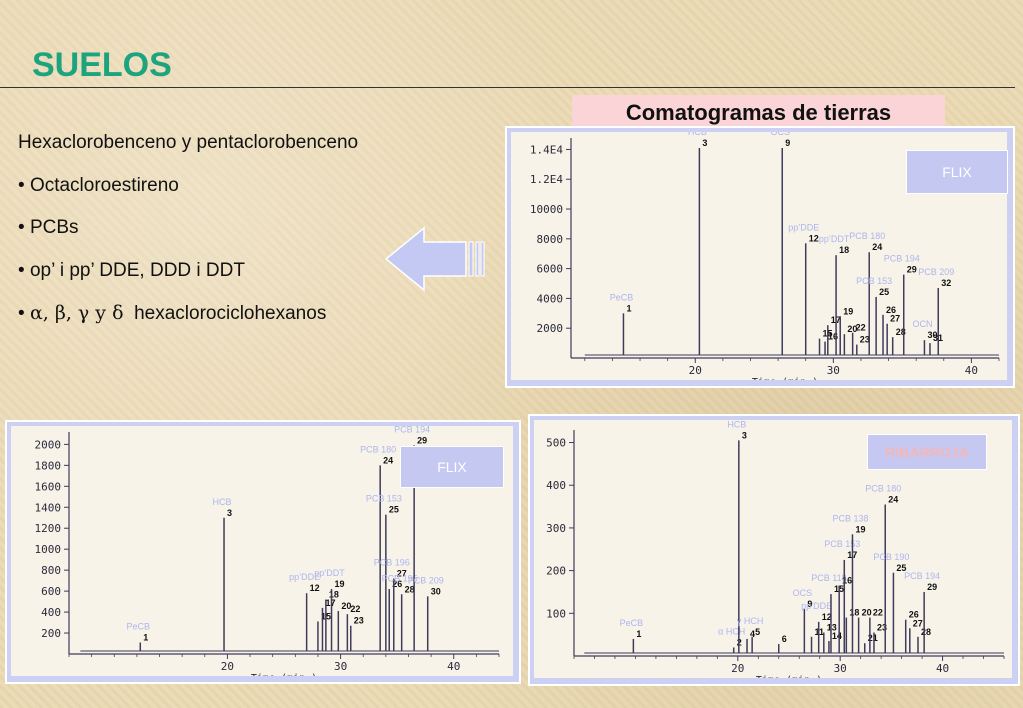 The width and height of the screenshot is (1023, 708). Describe the element at coordinates (188, 323) in the screenshot. I see `bullet-item: • α, β, γ y δ hexaclorociclohexanos` at that location.